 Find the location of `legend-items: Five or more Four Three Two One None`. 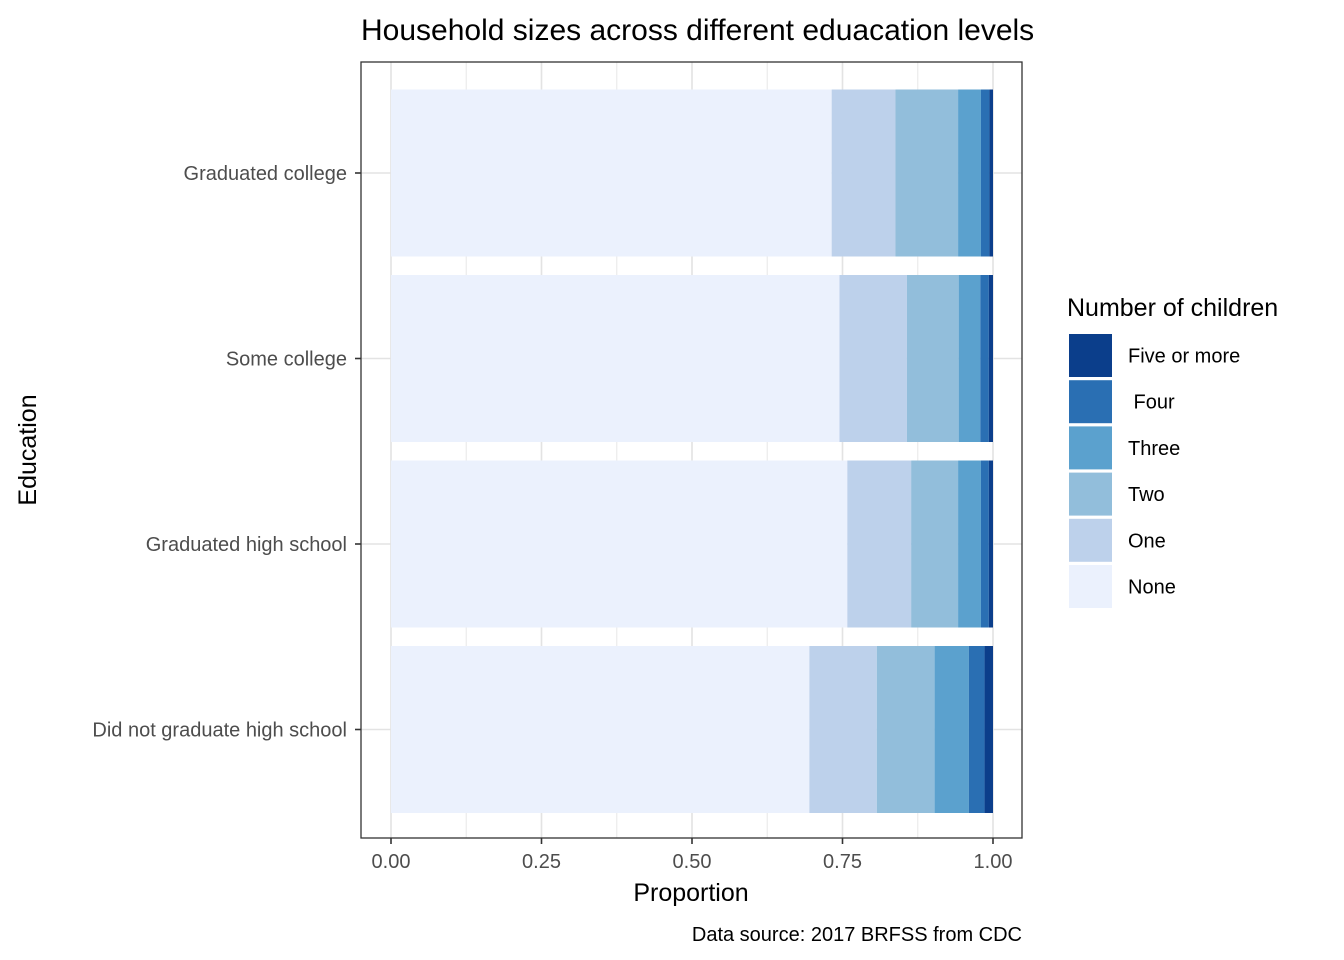

legend-items: Five or more Four Three Two One None is located at coordinates (1154, 471).